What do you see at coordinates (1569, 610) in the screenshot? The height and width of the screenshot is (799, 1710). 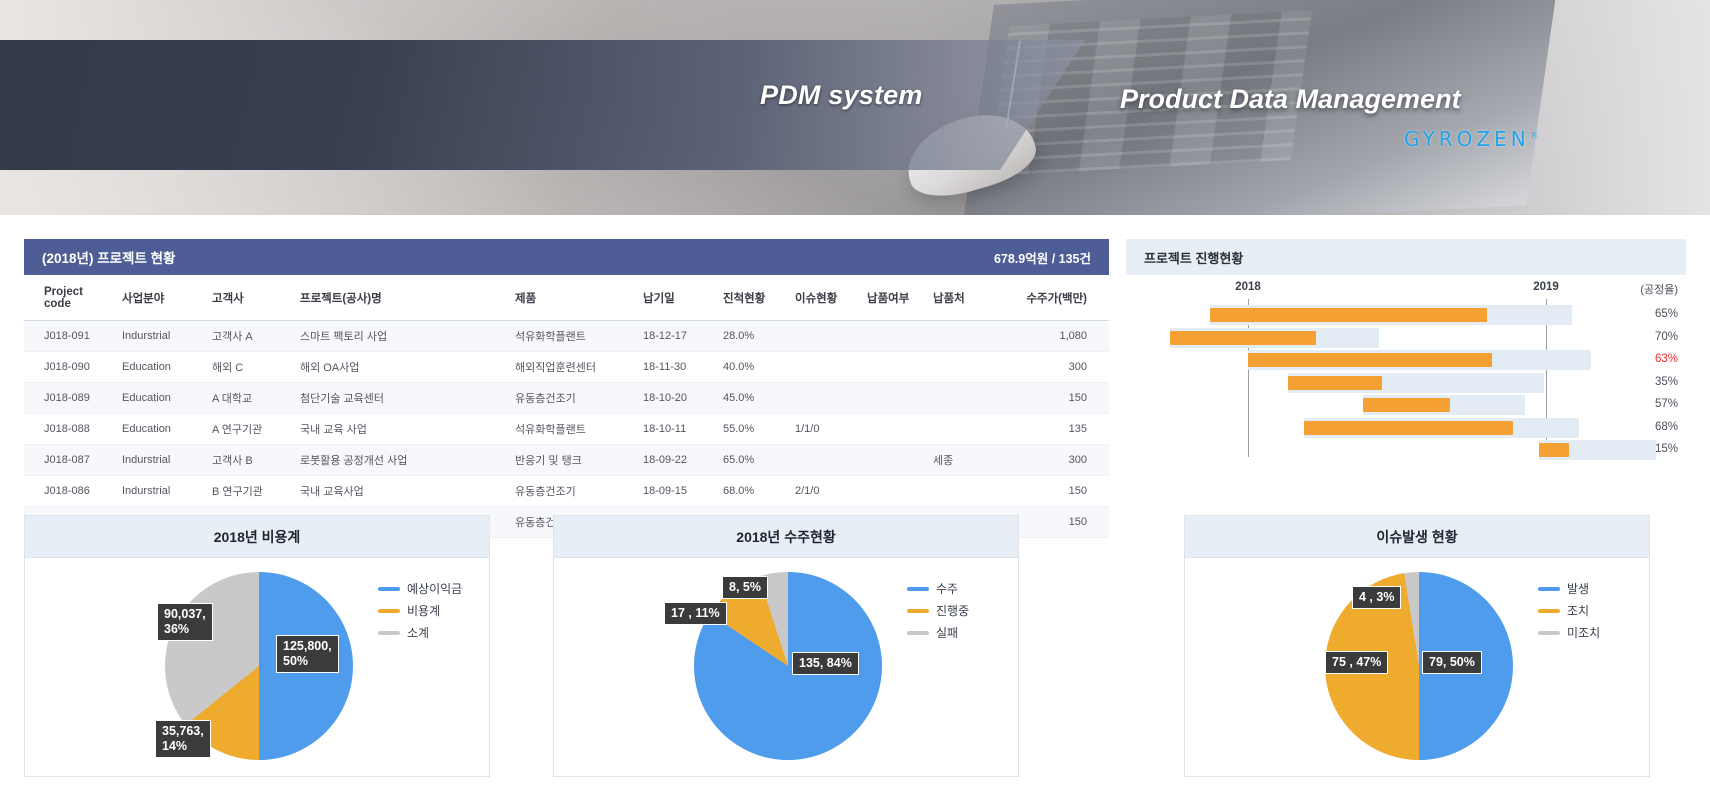 I see `legend-item: 조치` at bounding box center [1569, 610].